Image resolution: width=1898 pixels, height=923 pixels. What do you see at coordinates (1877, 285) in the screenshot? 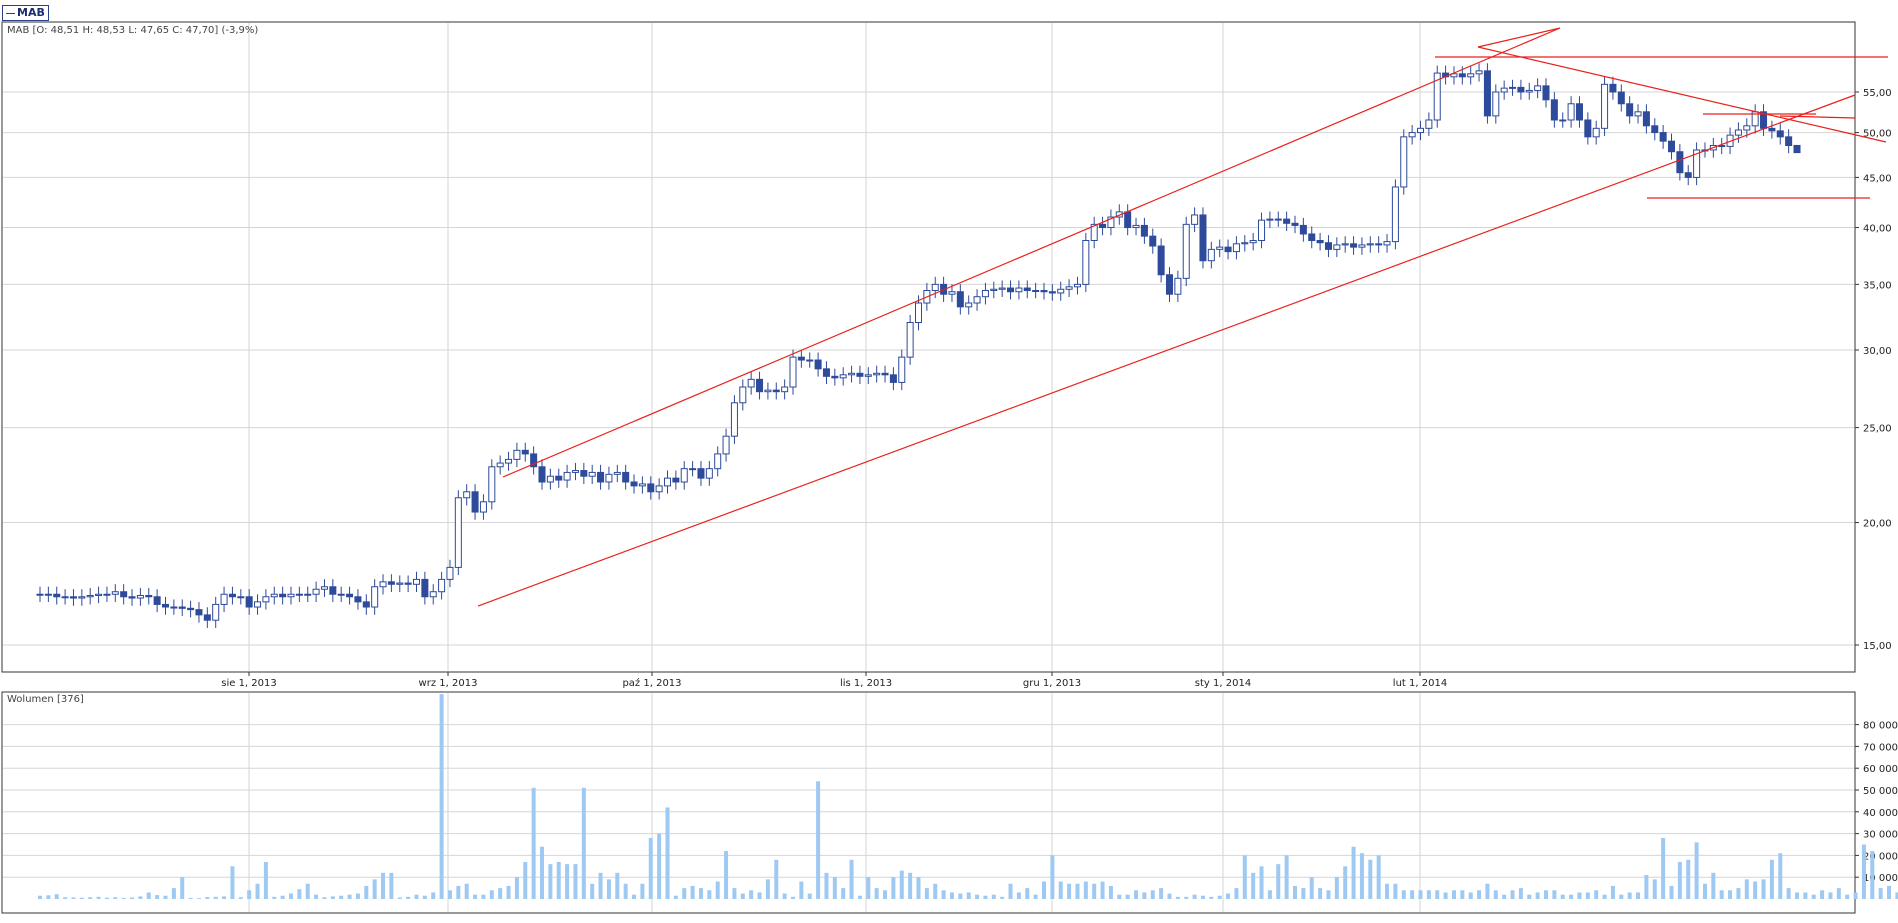
I see `y-tick-label: 35,00` at bounding box center [1877, 285].